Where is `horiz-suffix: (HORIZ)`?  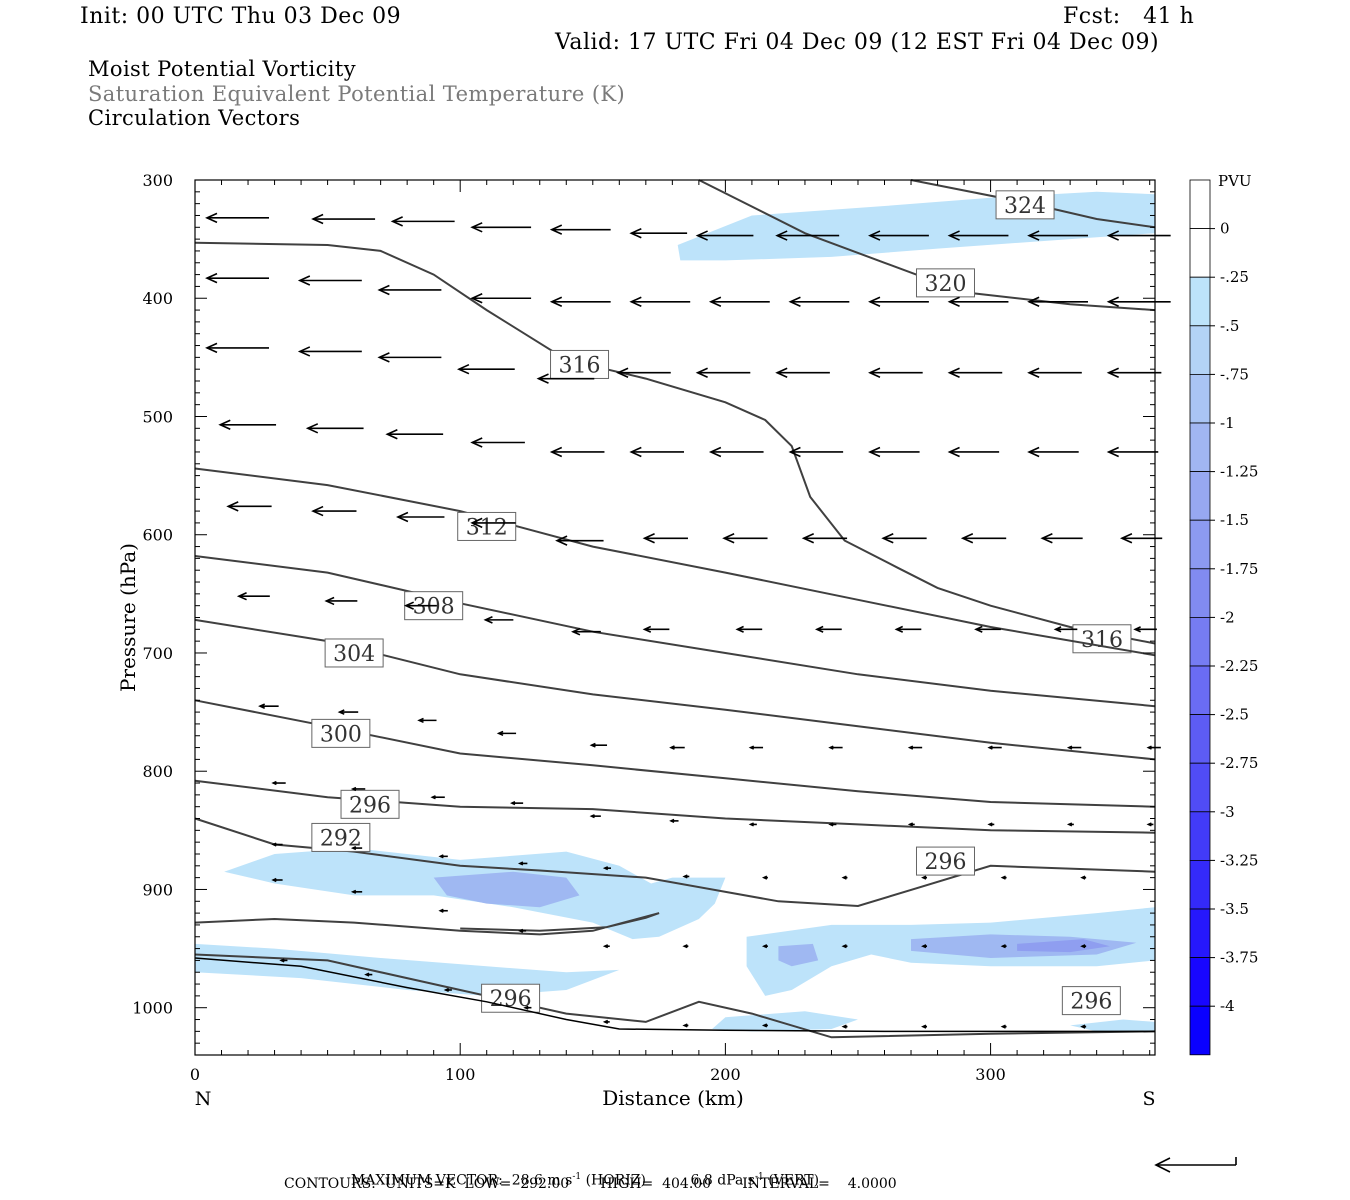
horiz-suffix: (HORIZ) is located at coordinates (615, 1180).